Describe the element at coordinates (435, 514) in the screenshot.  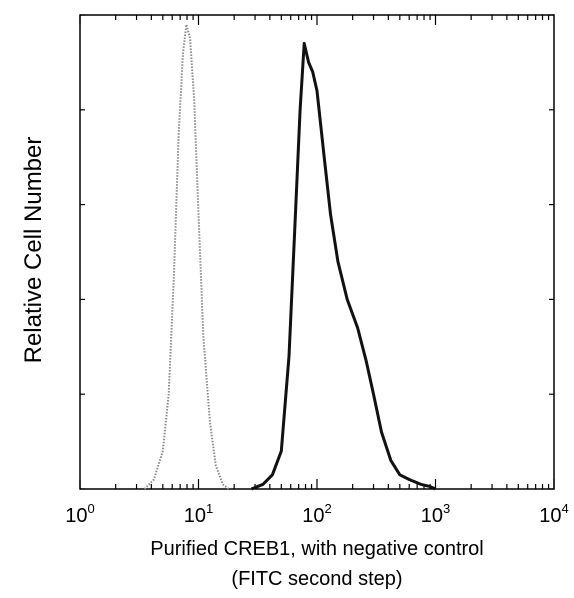
I see `x-tick-label: 10³` at that location.